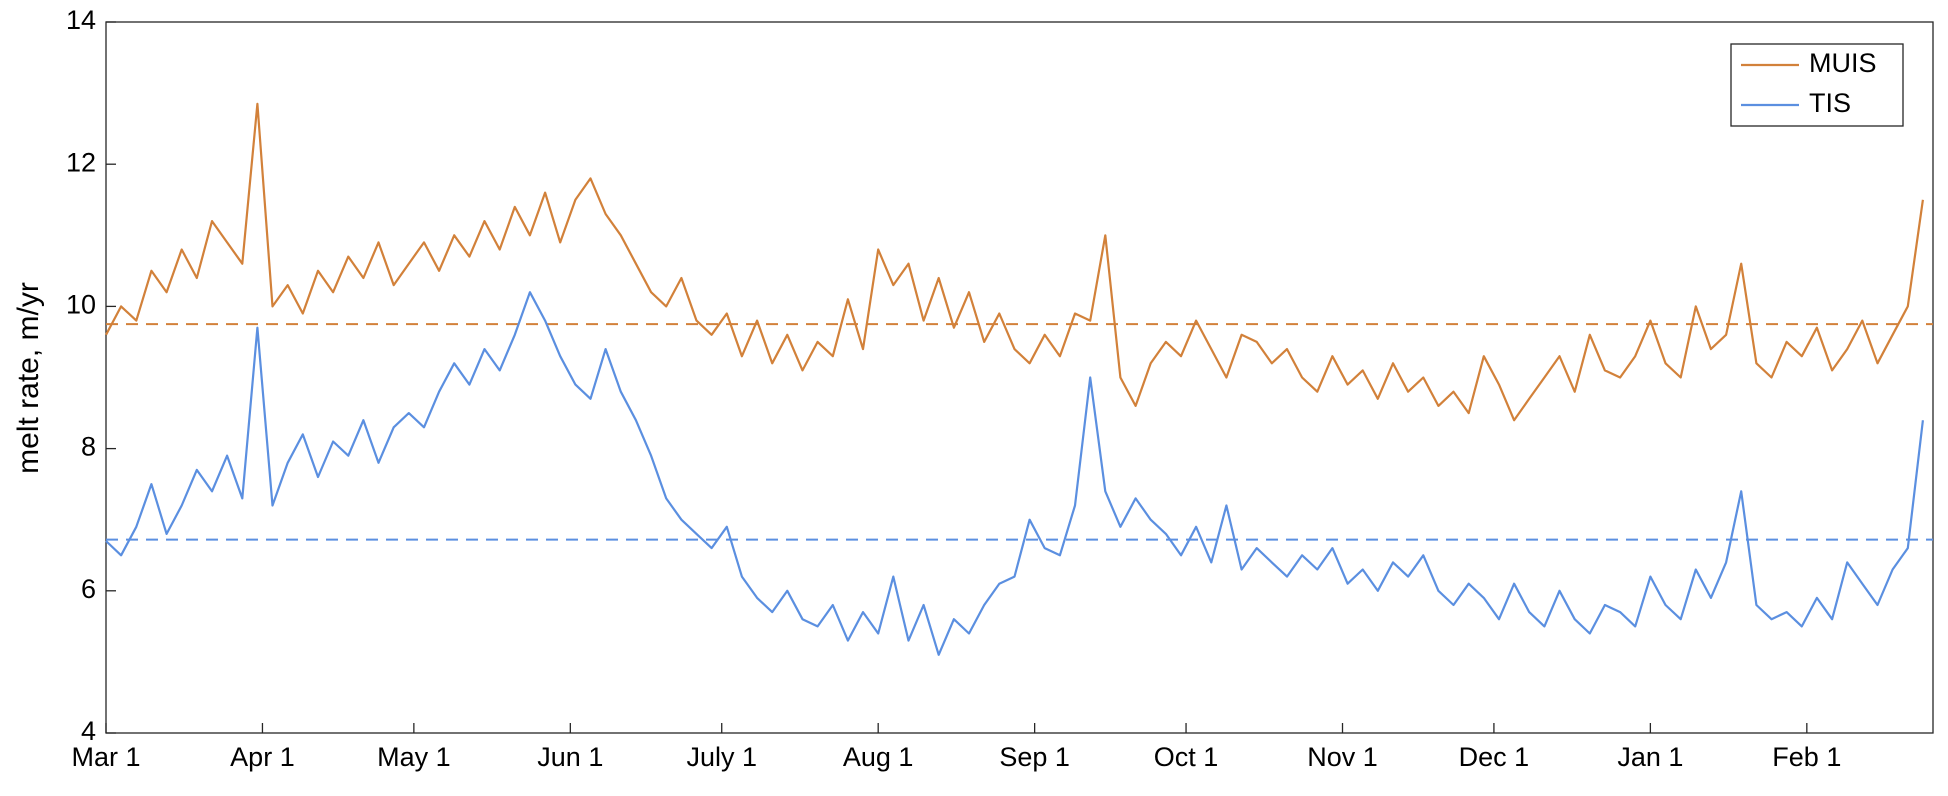 The image size is (1948, 796). Describe the element at coordinates (81, 305) in the screenshot. I see `y-tick-label: 10` at that location.